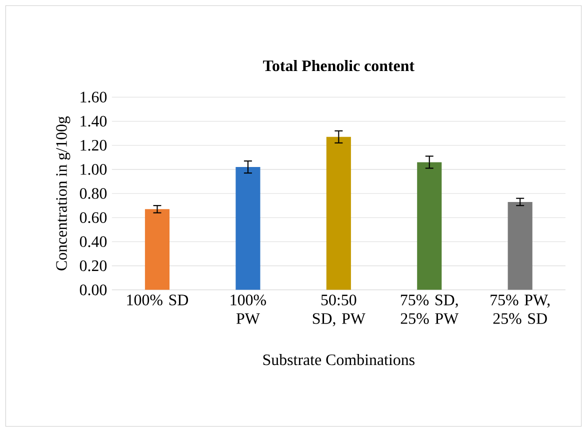 This screenshot has width=587, height=432. Describe the element at coordinates (338, 360) in the screenshot. I see `x-axis-title: Substrate Combinations` at that location.